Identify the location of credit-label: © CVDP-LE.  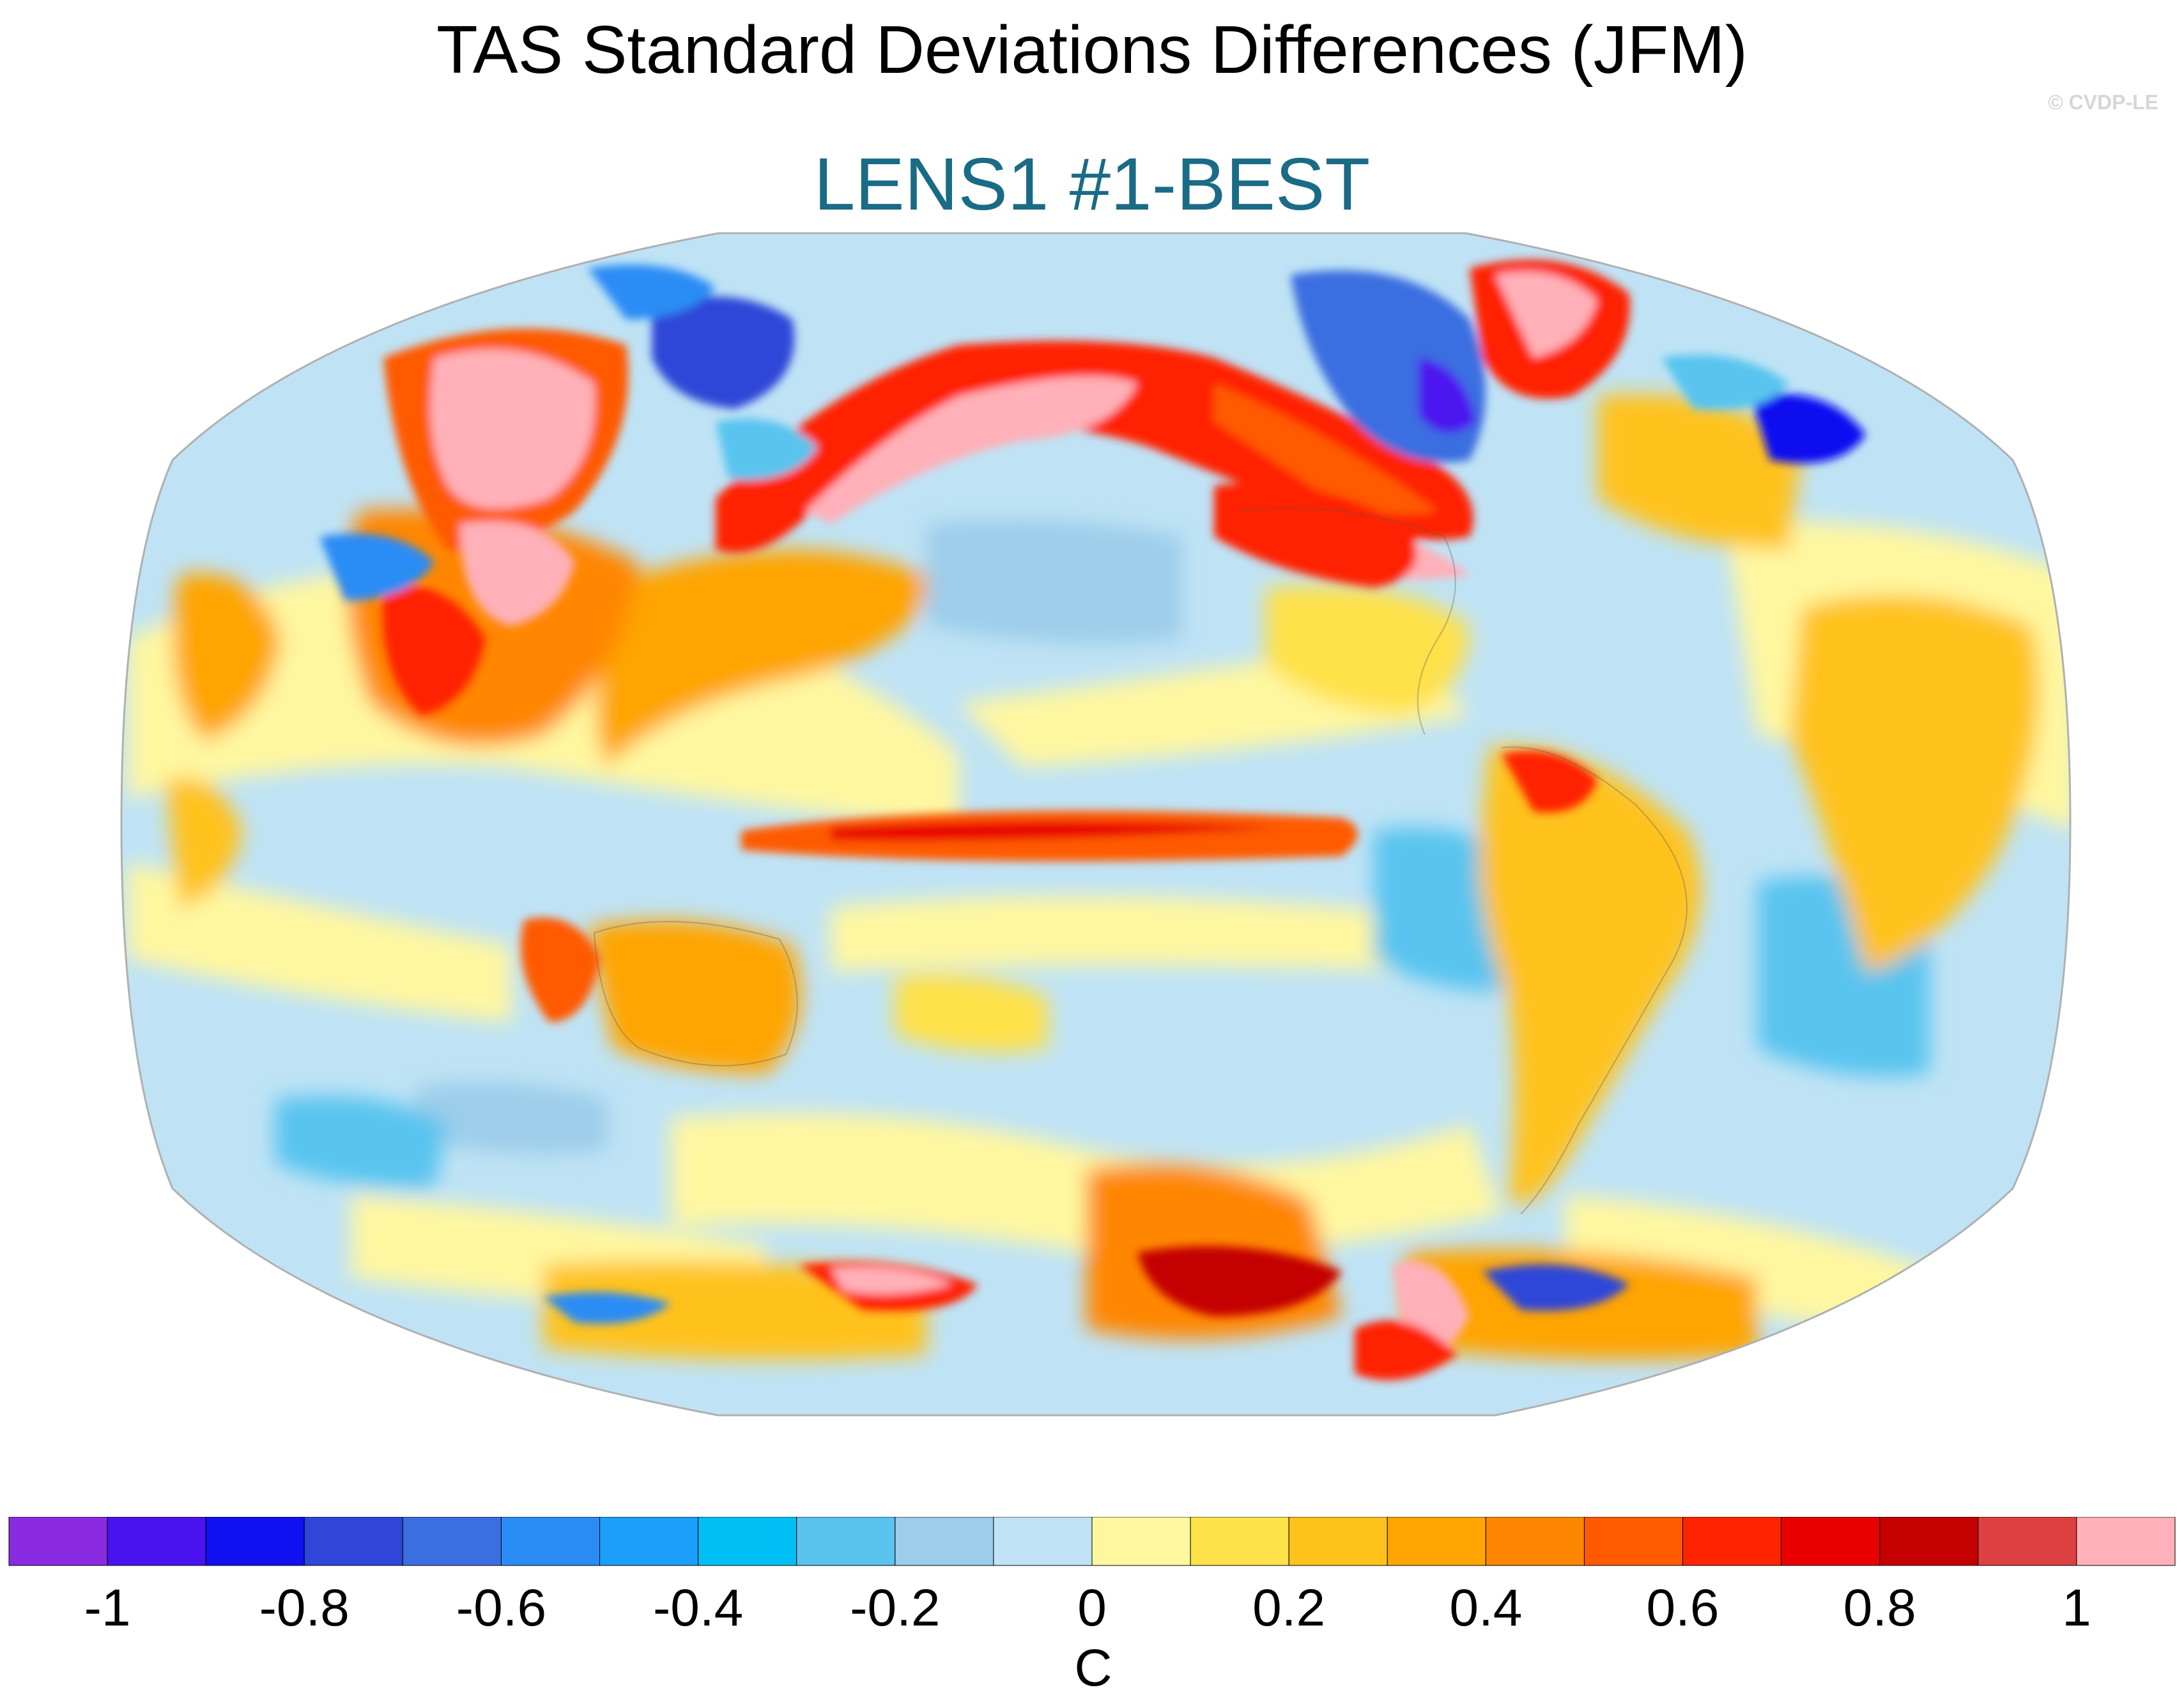
(2103, 102).